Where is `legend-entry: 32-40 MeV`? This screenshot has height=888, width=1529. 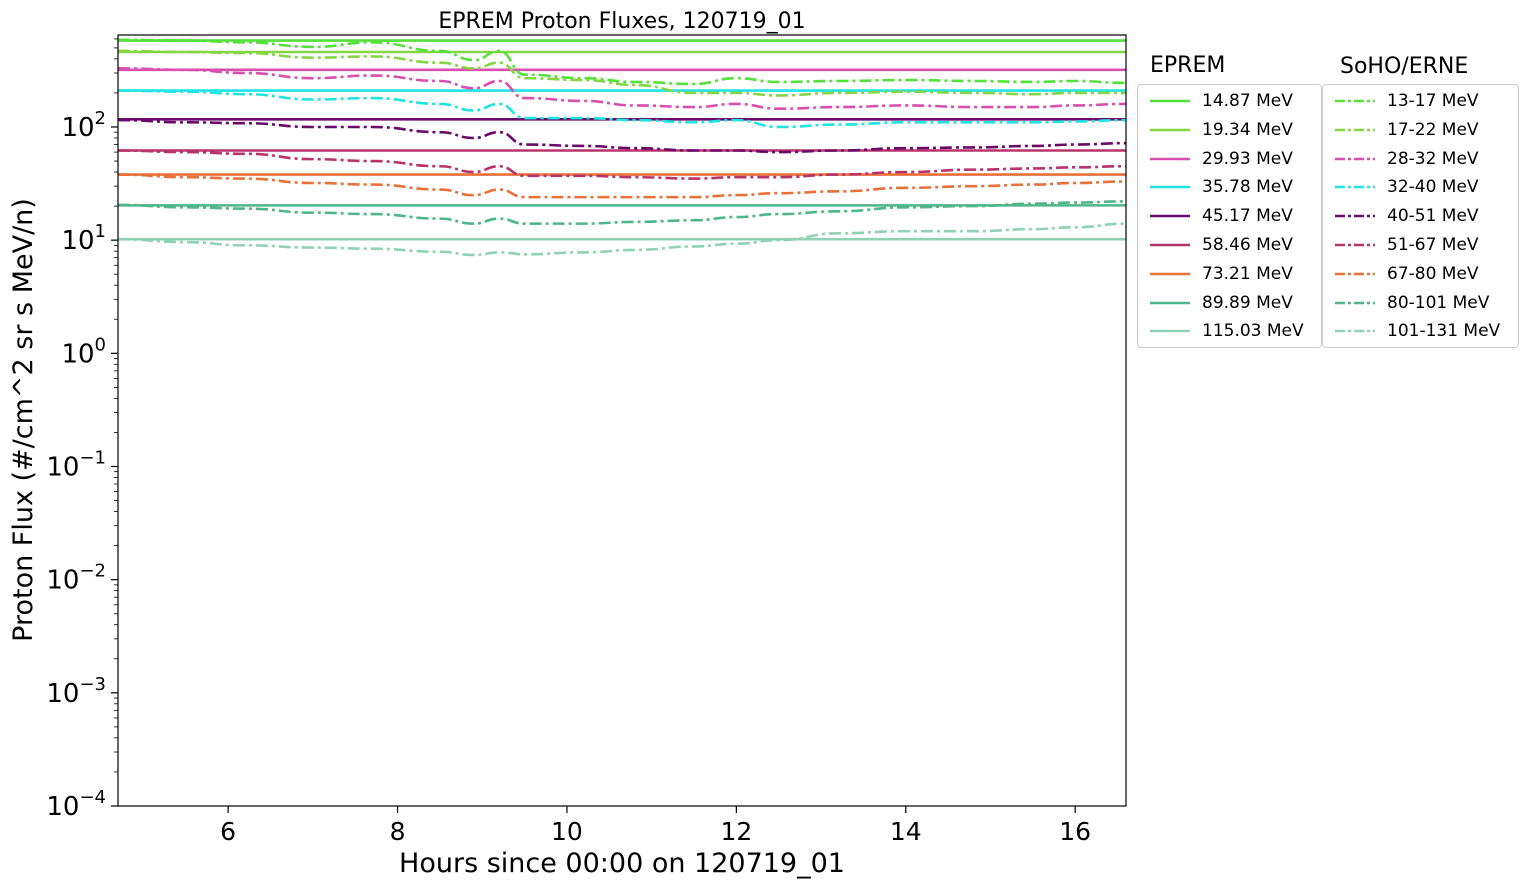
legend-entry: 32-40 MeV is located at coordinates (1406, 187).